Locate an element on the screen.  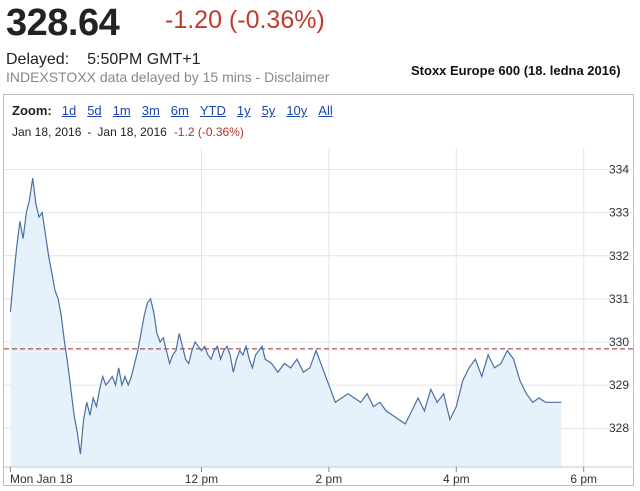
y-tick-label: 332 is located at coordinates (619, 256).